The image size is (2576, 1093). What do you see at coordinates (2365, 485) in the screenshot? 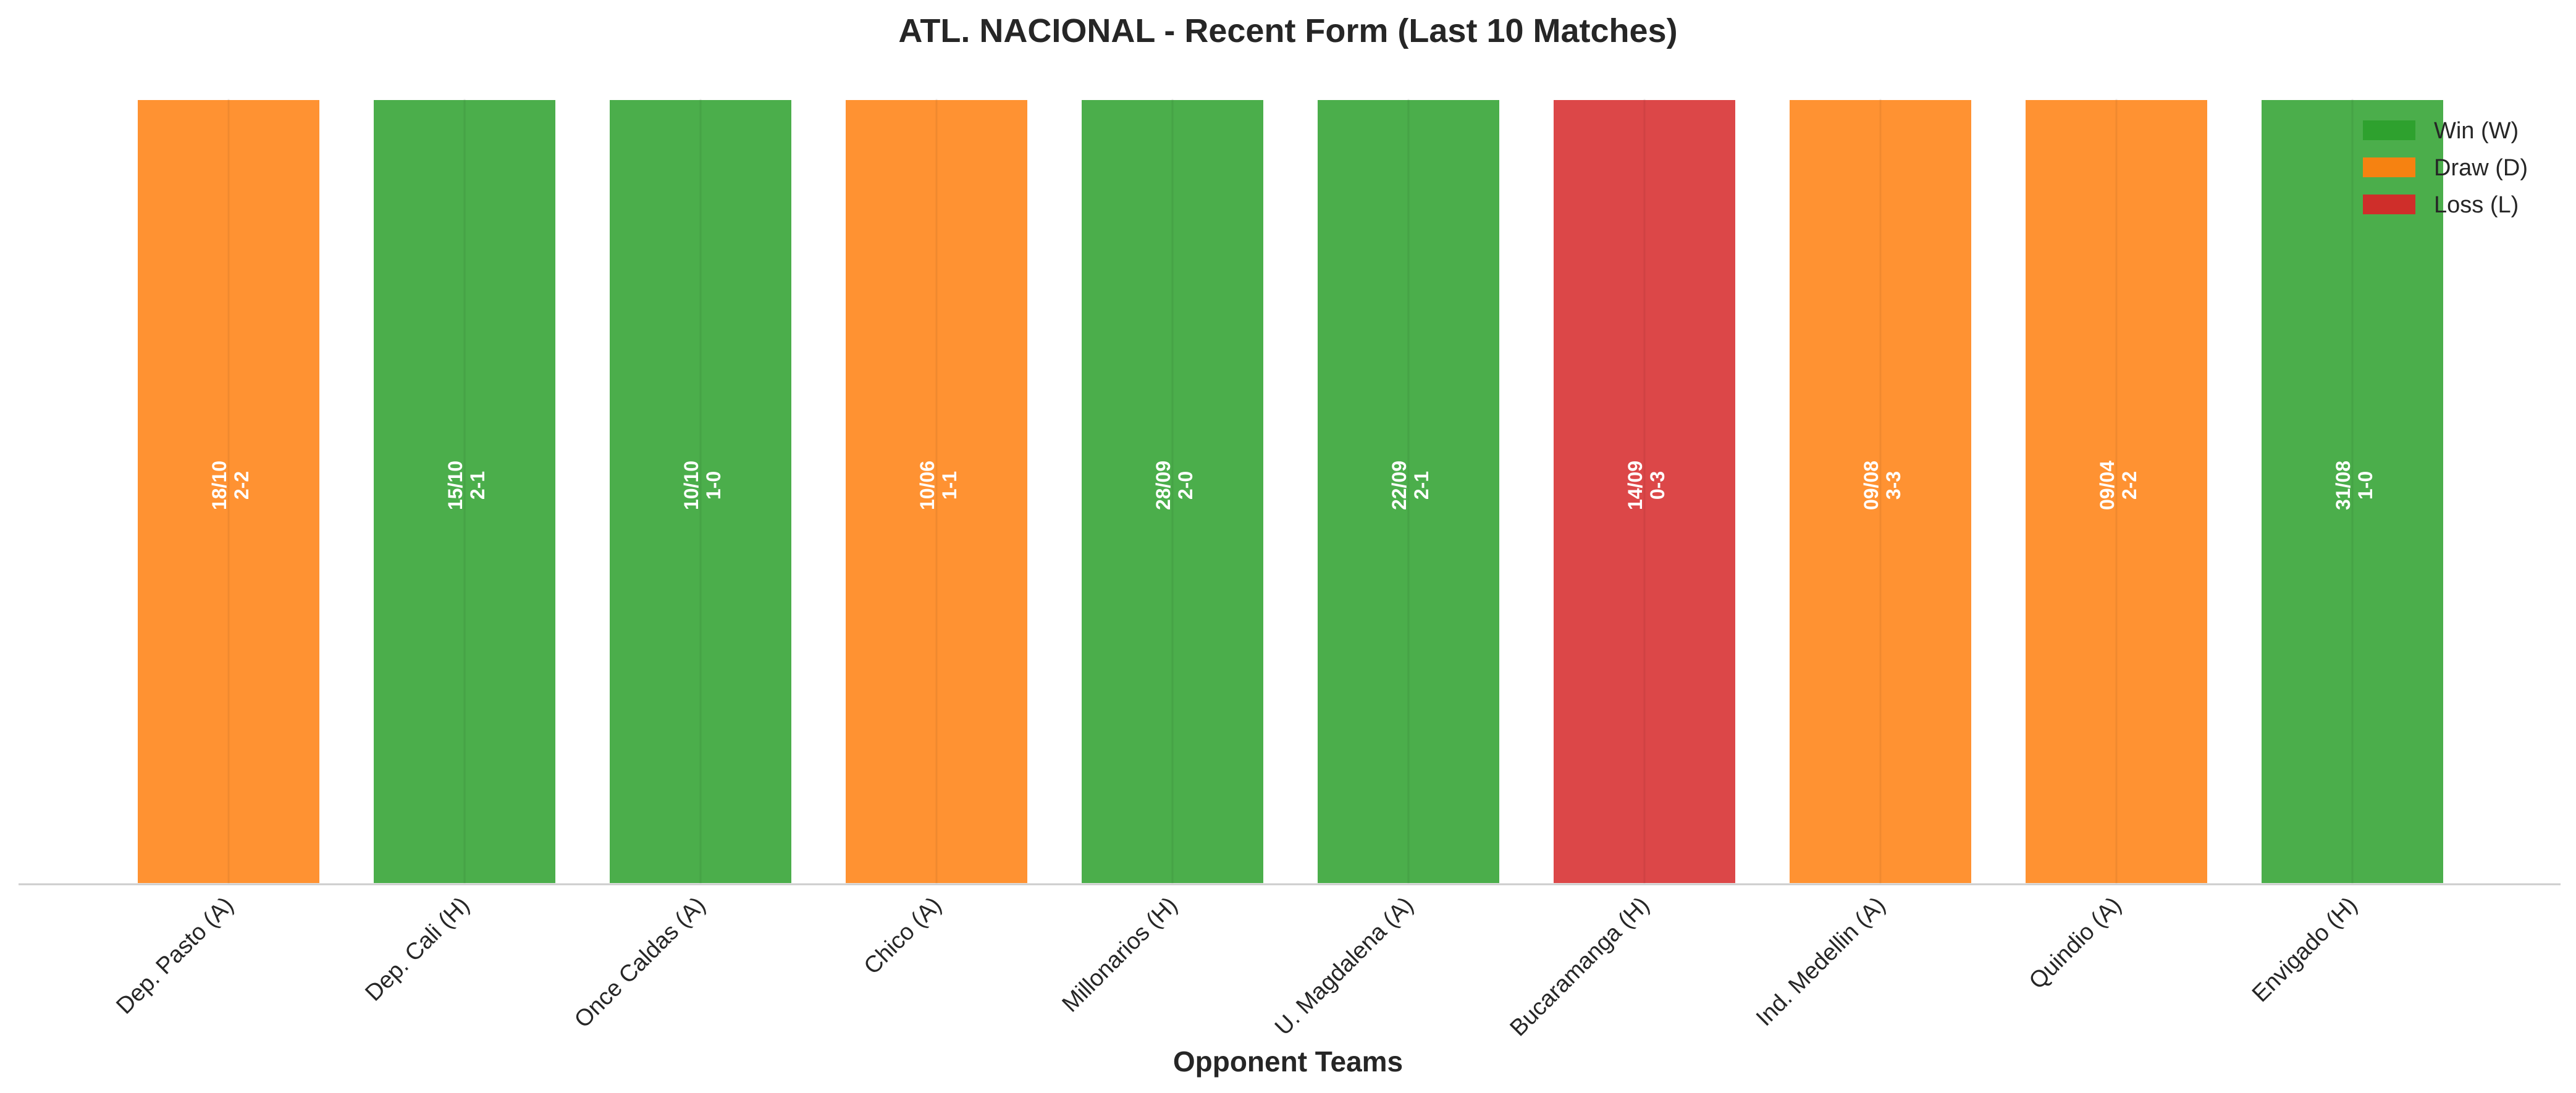
I see `bar-score-10: 1-0` at bounding box center [2365, 485].